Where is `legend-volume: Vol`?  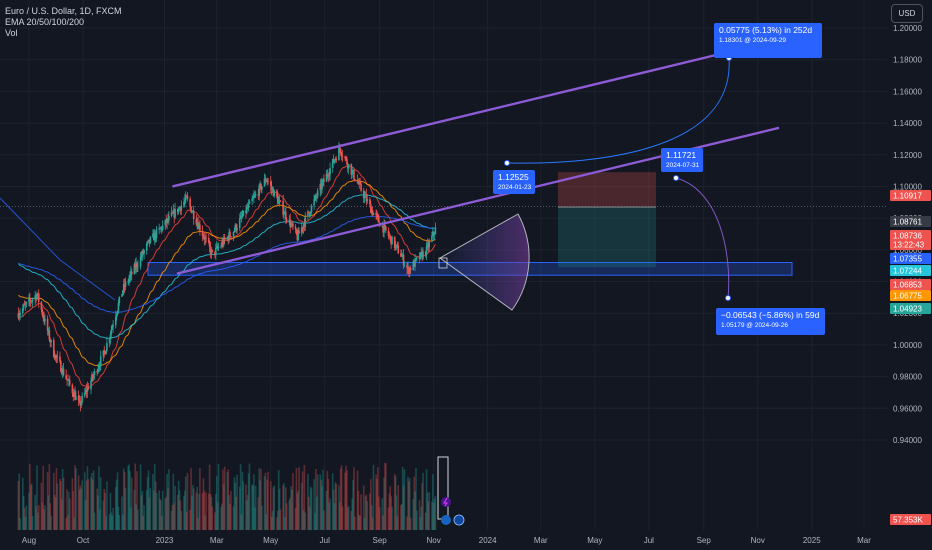
legend-volume: Vol is located at coordinates (11, 33).